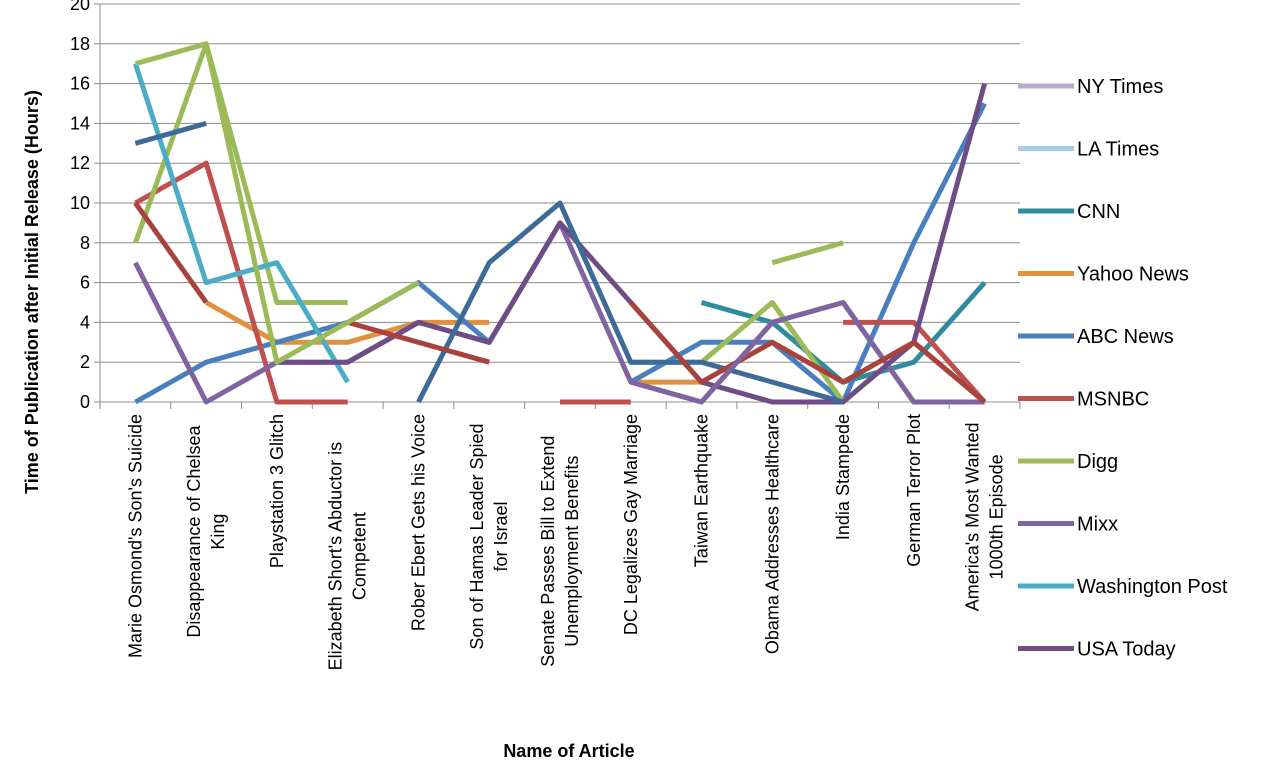 Image resolution: width=1261 pixels, height=765 pixels. Describe the element at coordinates (568, 751) in the screenshot. I see `x-axis-title: Name of Article` at that location.